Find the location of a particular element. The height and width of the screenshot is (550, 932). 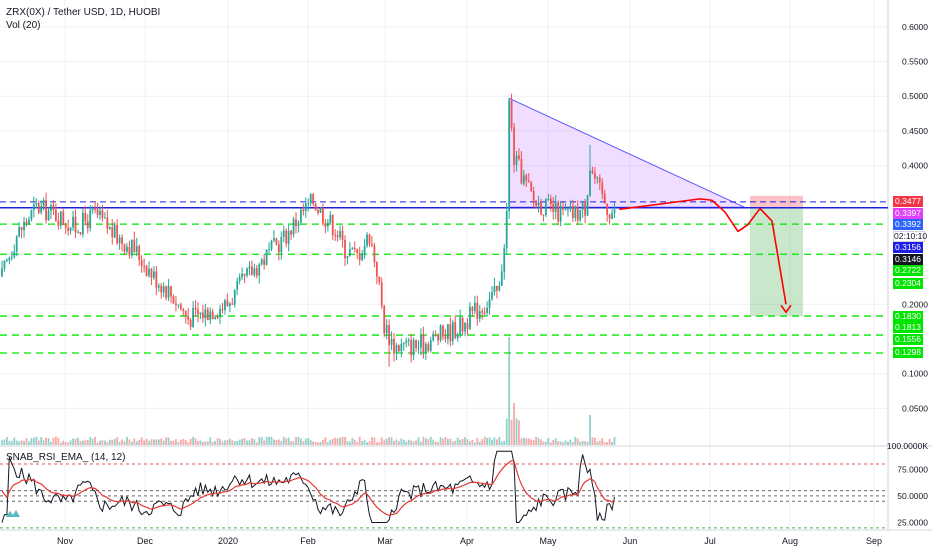

projection-path is located at coordinates (703, 251).